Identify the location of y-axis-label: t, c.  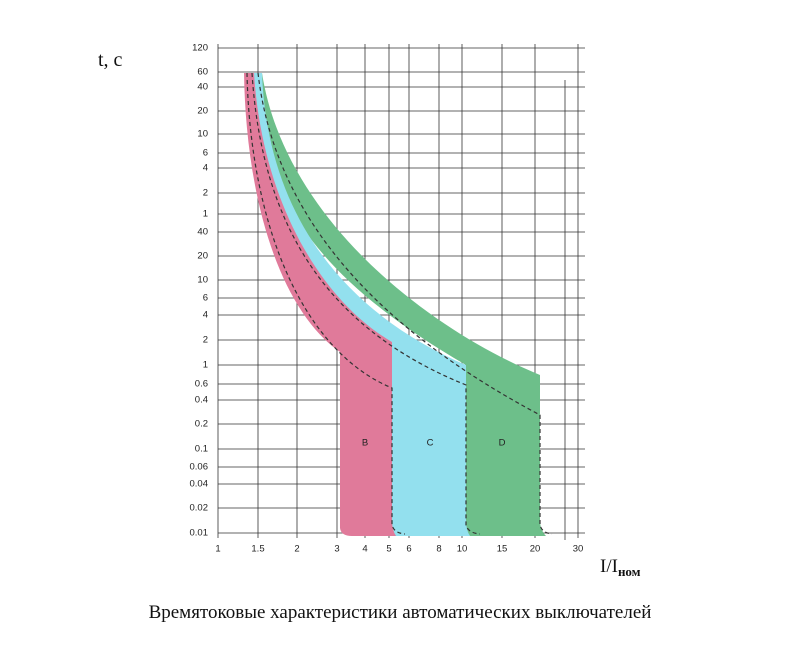
(110, 60).